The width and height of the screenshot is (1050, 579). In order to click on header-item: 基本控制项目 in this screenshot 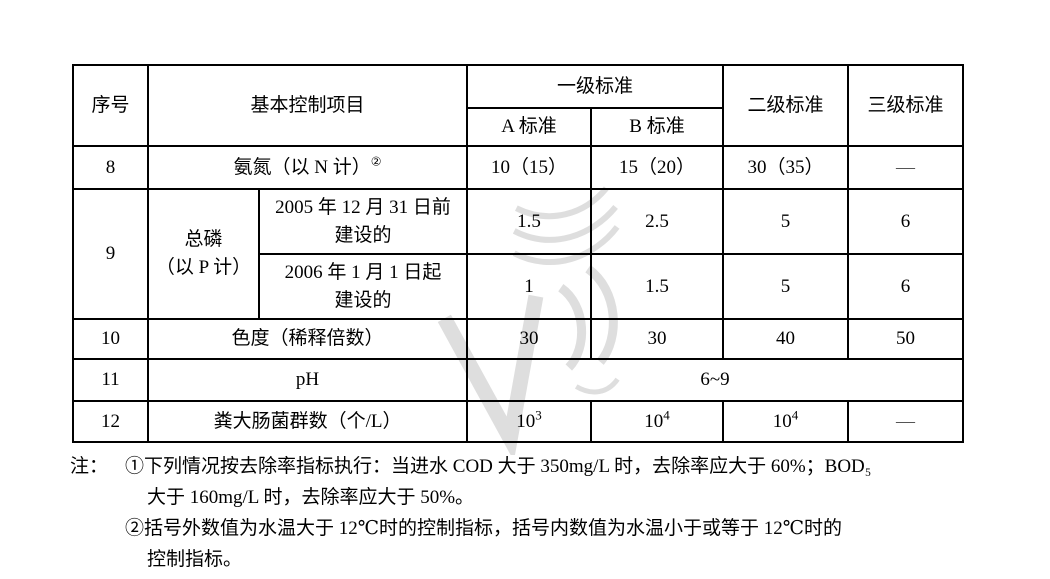, I will do `click(307, 105)`.